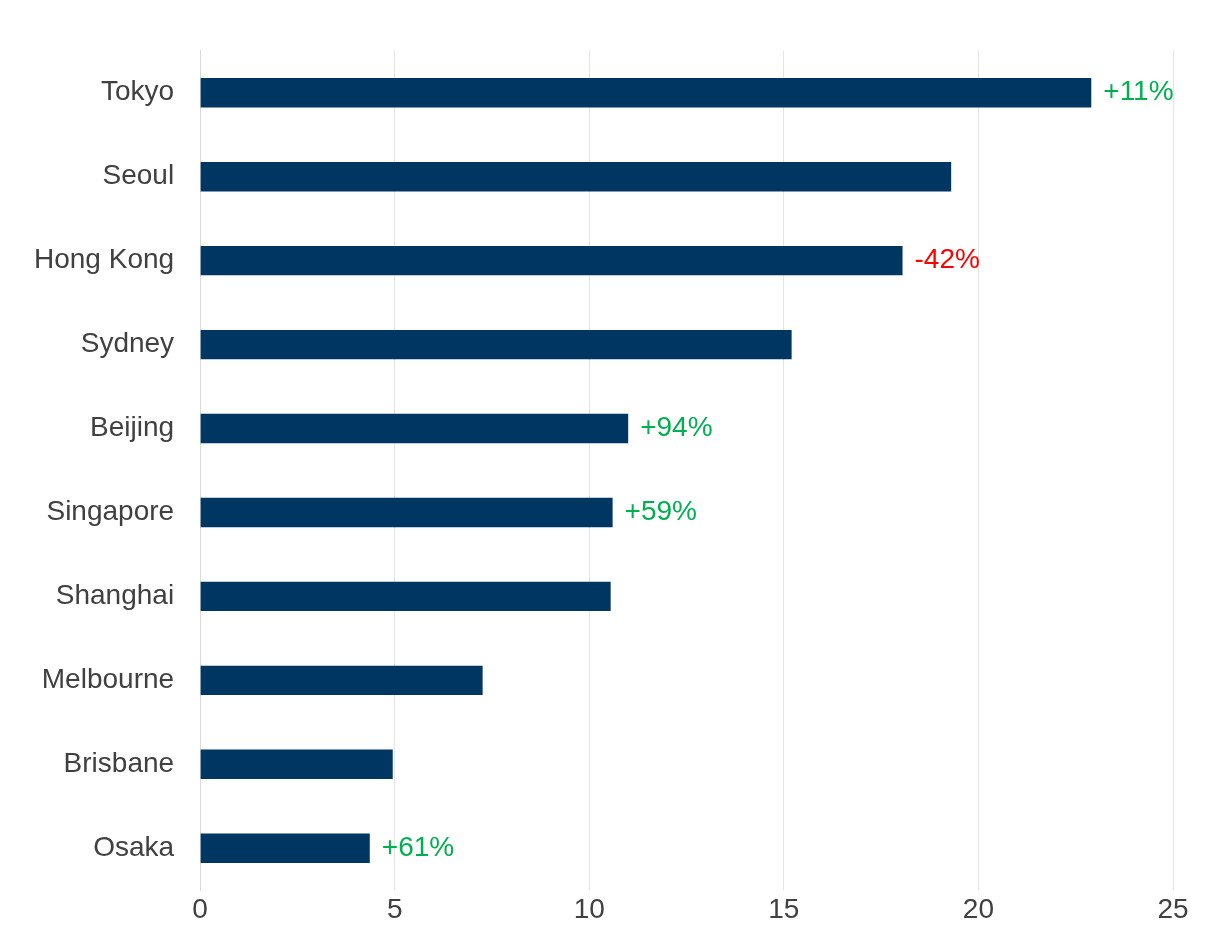 The image size is (1211, 941). What do you see at coordinates (947, 259) in the screenshot?
I see `annotation: -42%` at bounding box center [947, 259].